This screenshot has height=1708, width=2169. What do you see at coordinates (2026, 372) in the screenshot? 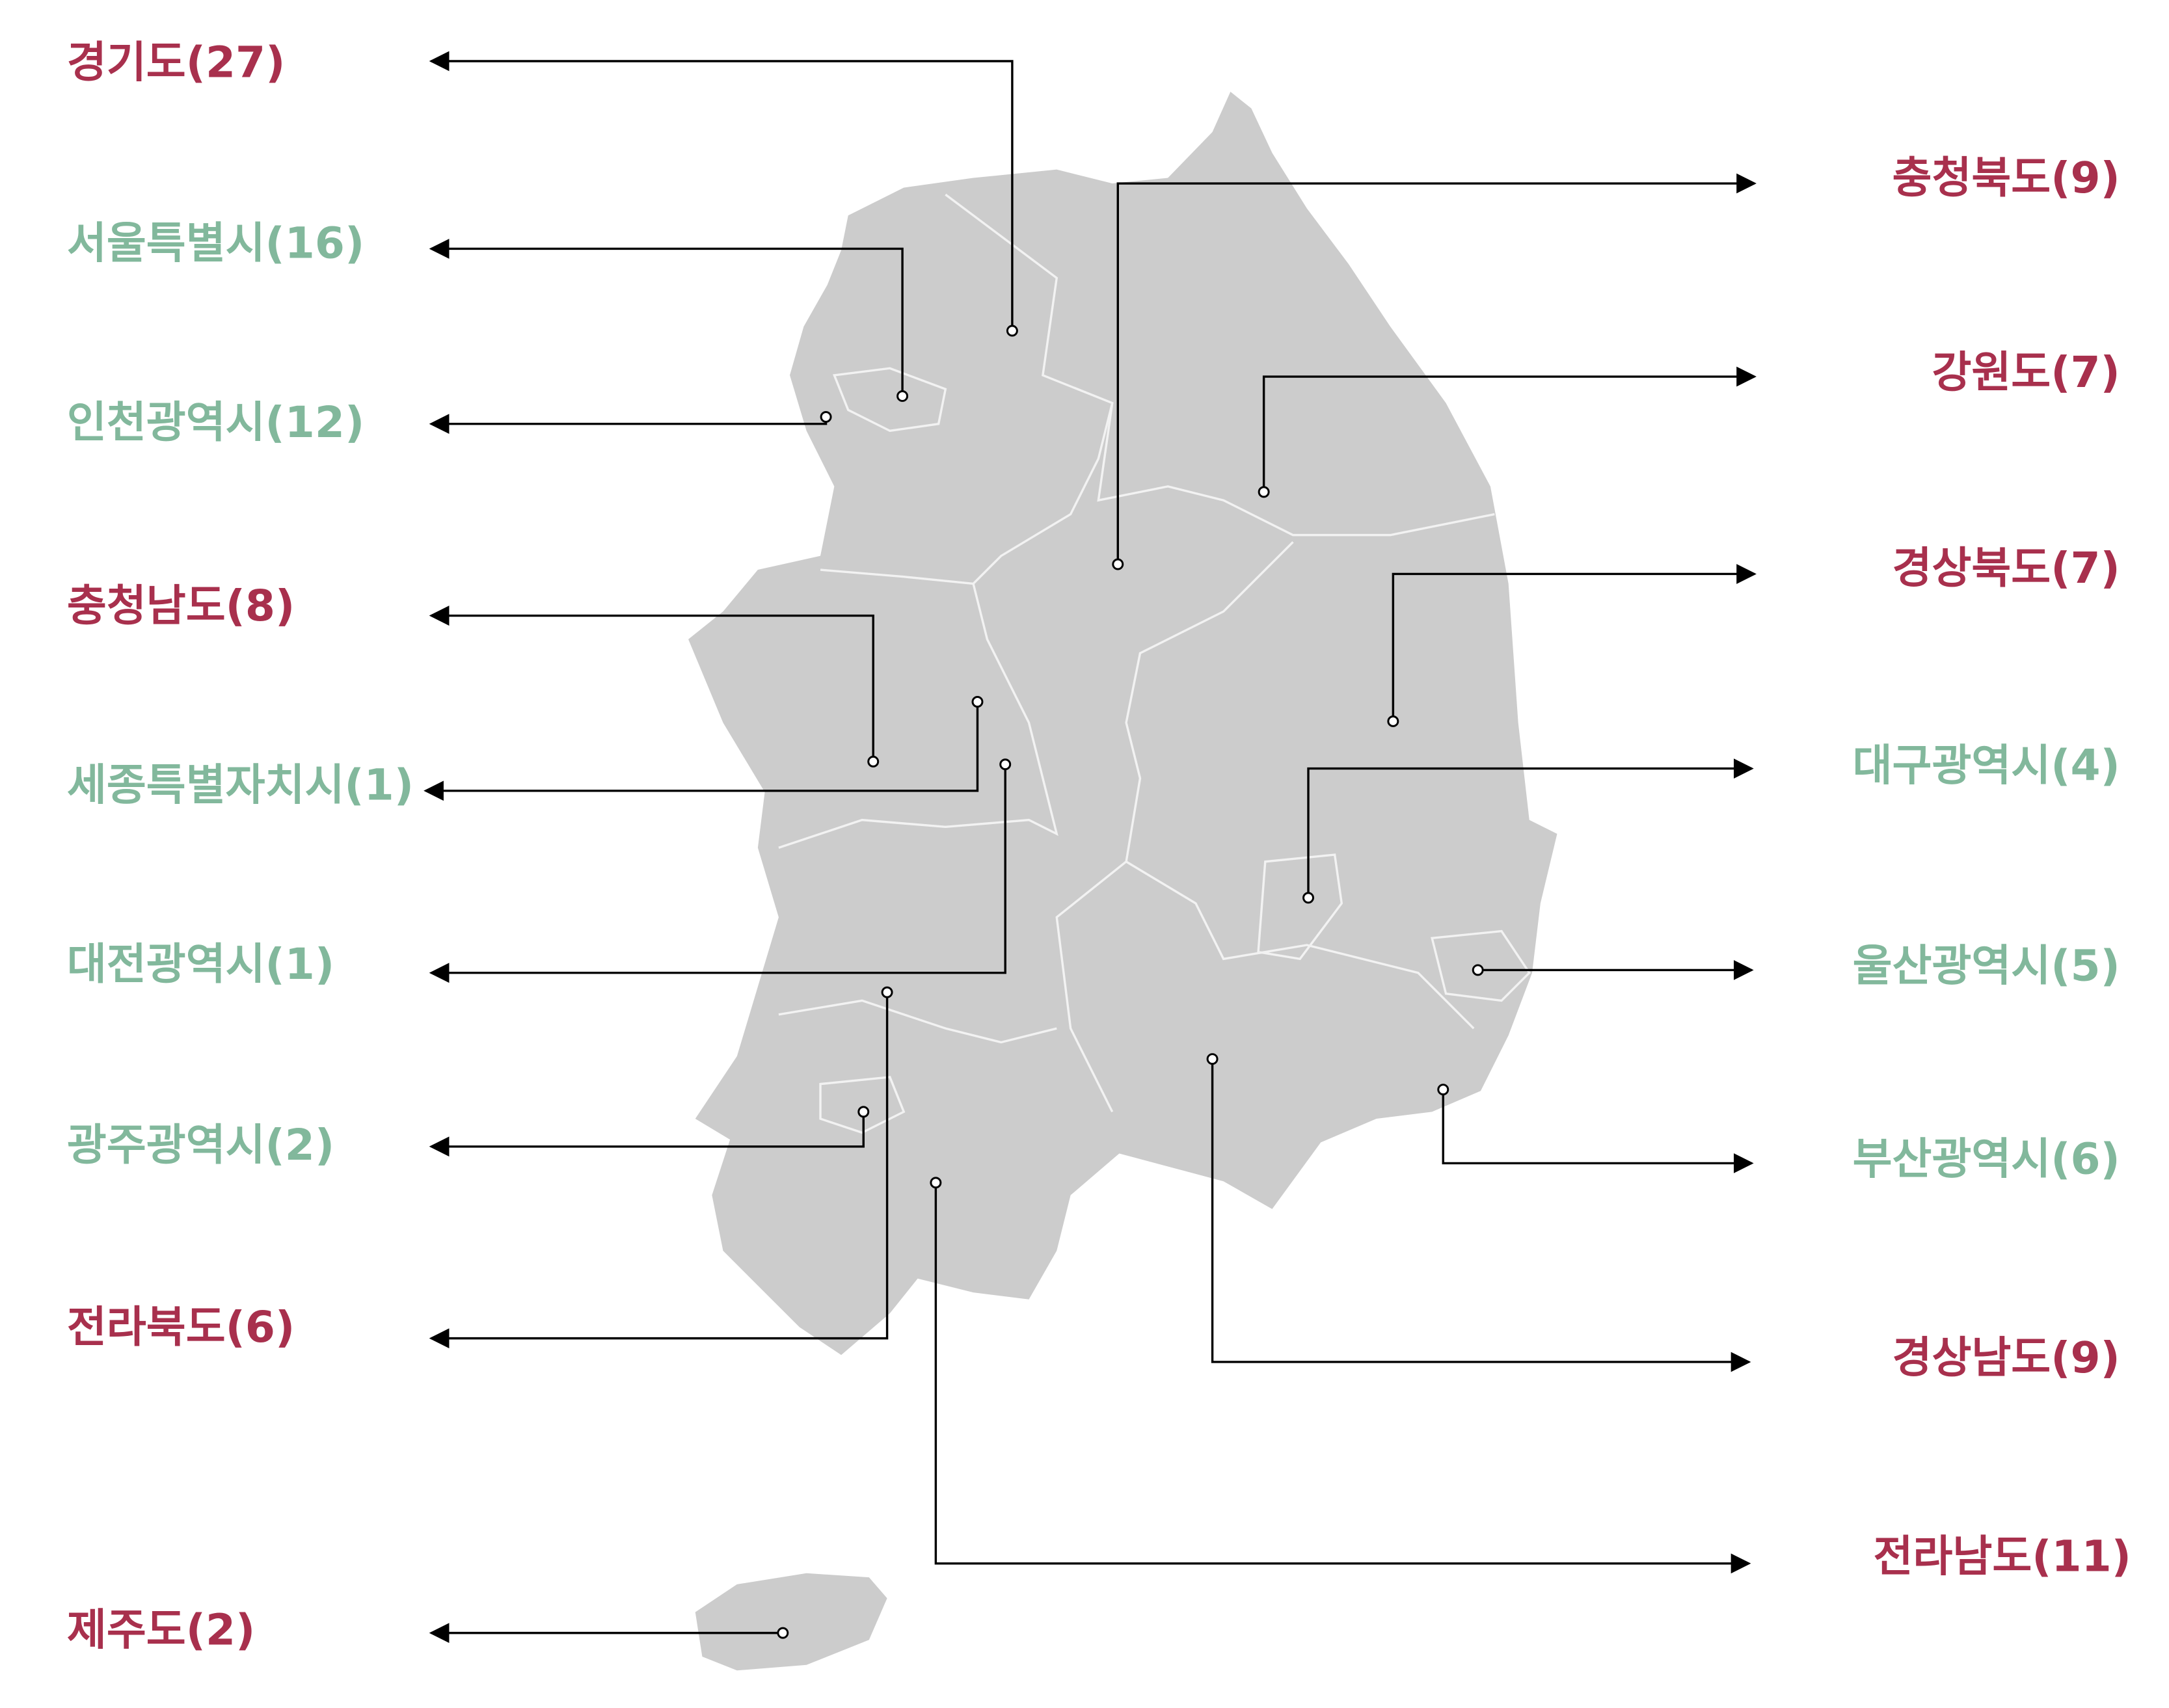
I see `region-label: 강원도(7)` at bounding box center [2026, 372].